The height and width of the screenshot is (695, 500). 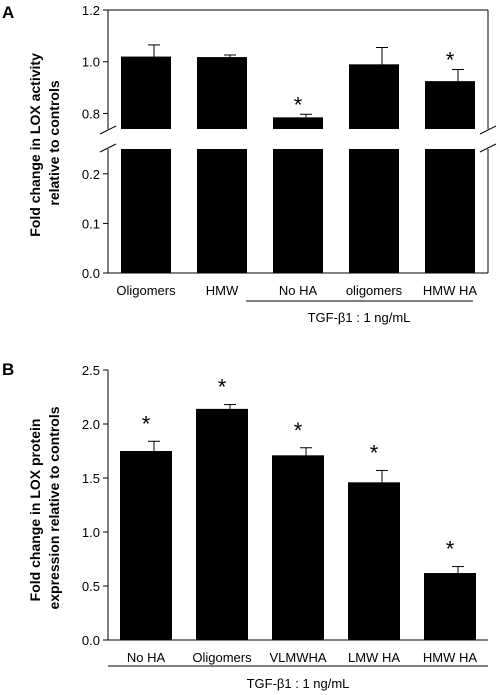 What do you see at coordinates (8, 12) in the screenshot?
I see `panel-a-letter: A` at bounding box center [8, 12].